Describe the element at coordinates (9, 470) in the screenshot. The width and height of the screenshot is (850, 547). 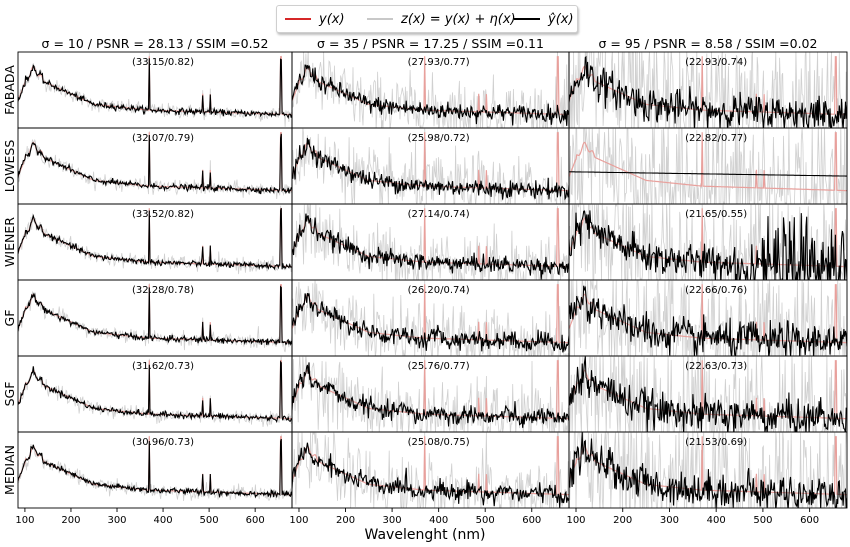
I see `row-label-median: MEDIAN` at that location.